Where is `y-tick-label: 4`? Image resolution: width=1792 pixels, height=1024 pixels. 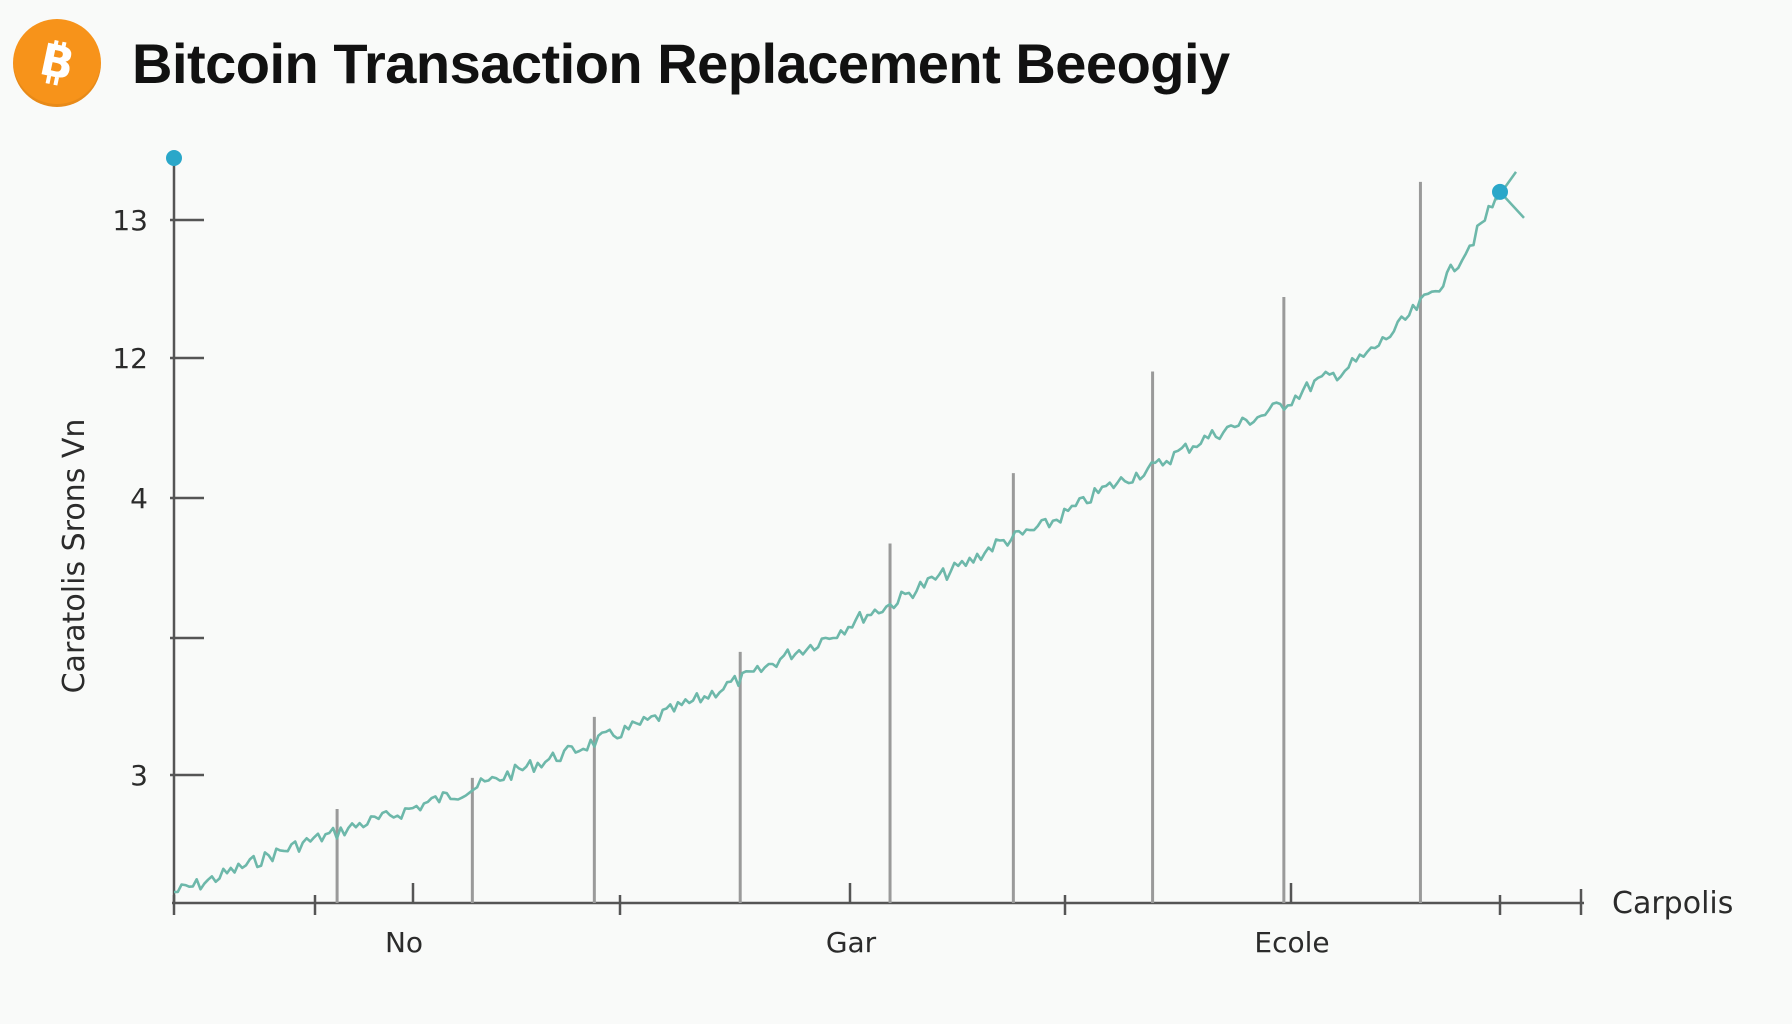 y-tick-label: 4 is located at coordinates (139, 498).